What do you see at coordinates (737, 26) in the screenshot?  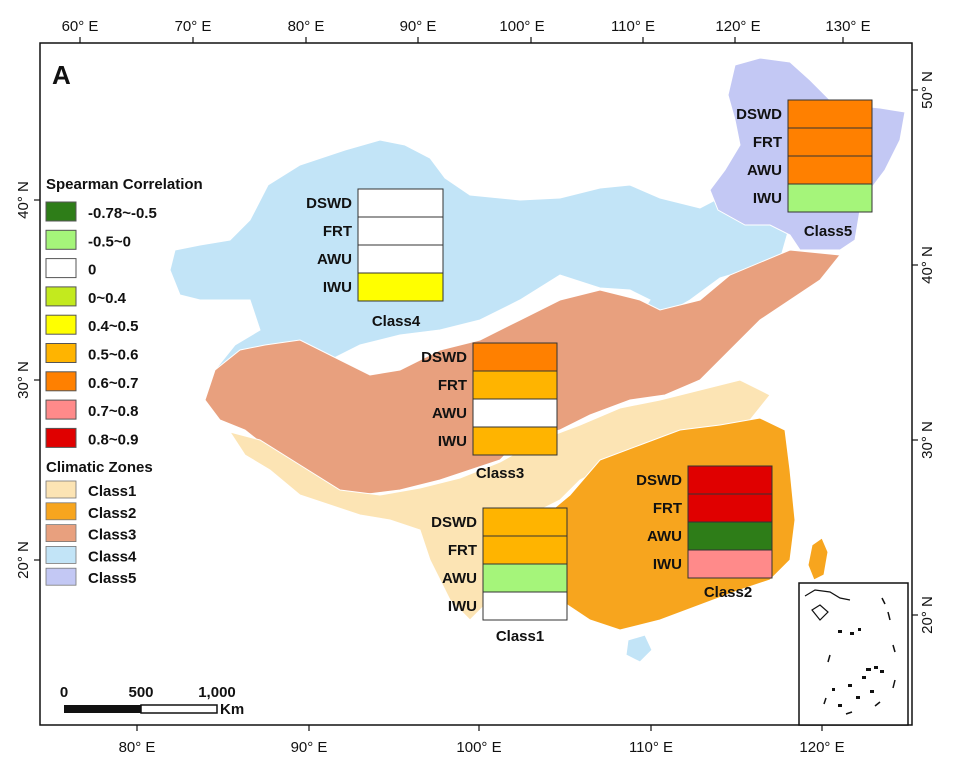 I see `top-lon-label: 120° E` at bounding box center [737, 26].